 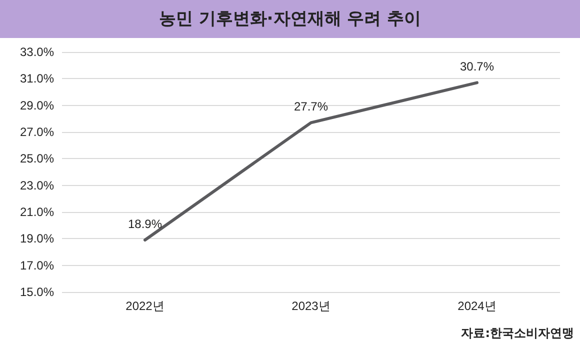 I want to click on chart-title: 농민 기후변화·자연재해 우려 추이, so click(x=290, y=19).